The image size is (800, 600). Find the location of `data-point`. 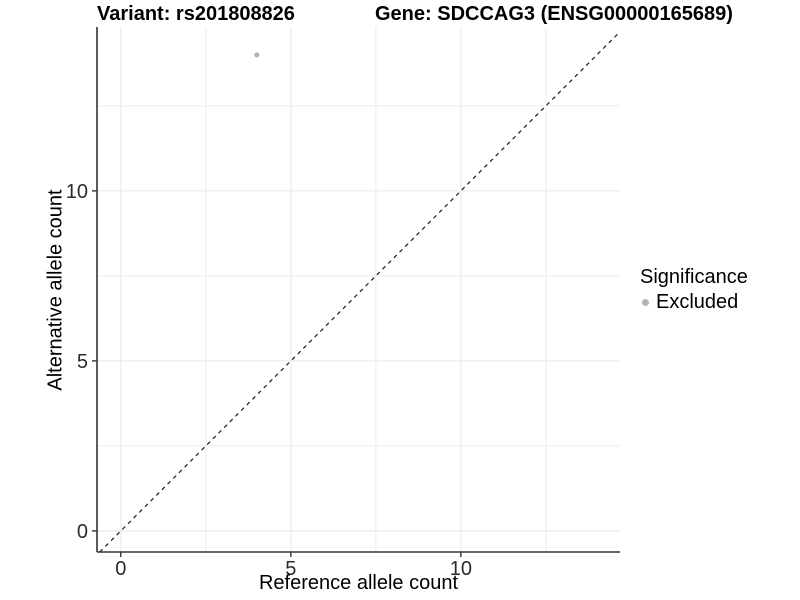

data-point is located at coordinates (257, 55).